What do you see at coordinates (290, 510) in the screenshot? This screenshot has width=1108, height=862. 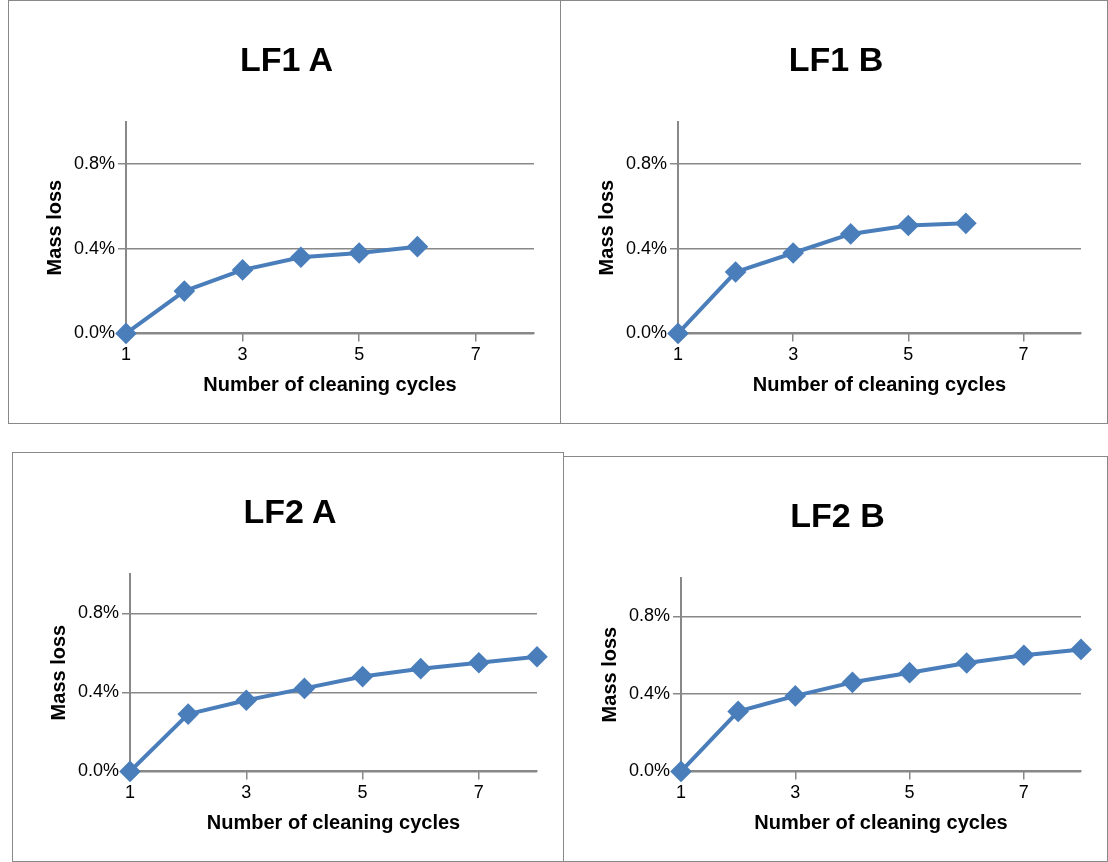 I see `chart-title: LF2 A` at bounding box center [290, 510].